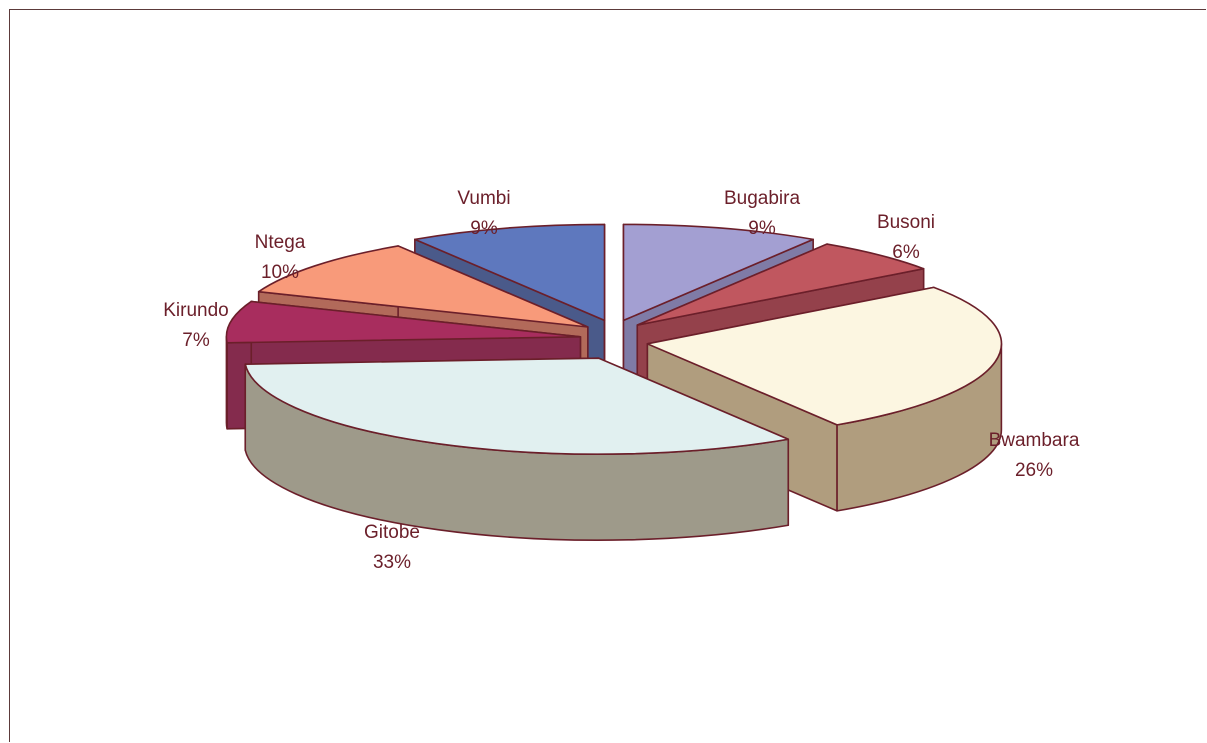 This screenshot has width=1207, height=743. Describe the element at coordinates (1034, 440) in the screenshot. I see `slice-label-bwambara: Bwambara` at that location.